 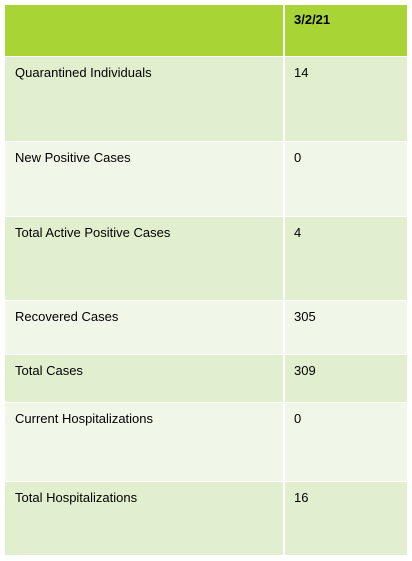 I want to click on row-label-cell: Recovered Cases, so click(x=145, y=327).